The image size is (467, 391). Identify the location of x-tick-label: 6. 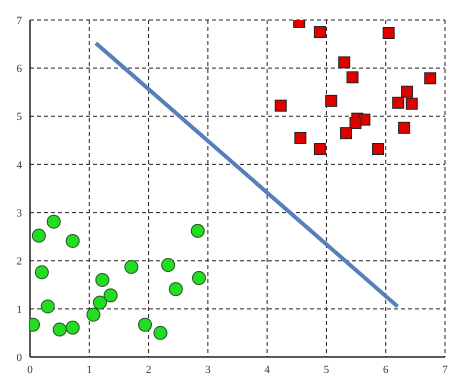
(385, 370).